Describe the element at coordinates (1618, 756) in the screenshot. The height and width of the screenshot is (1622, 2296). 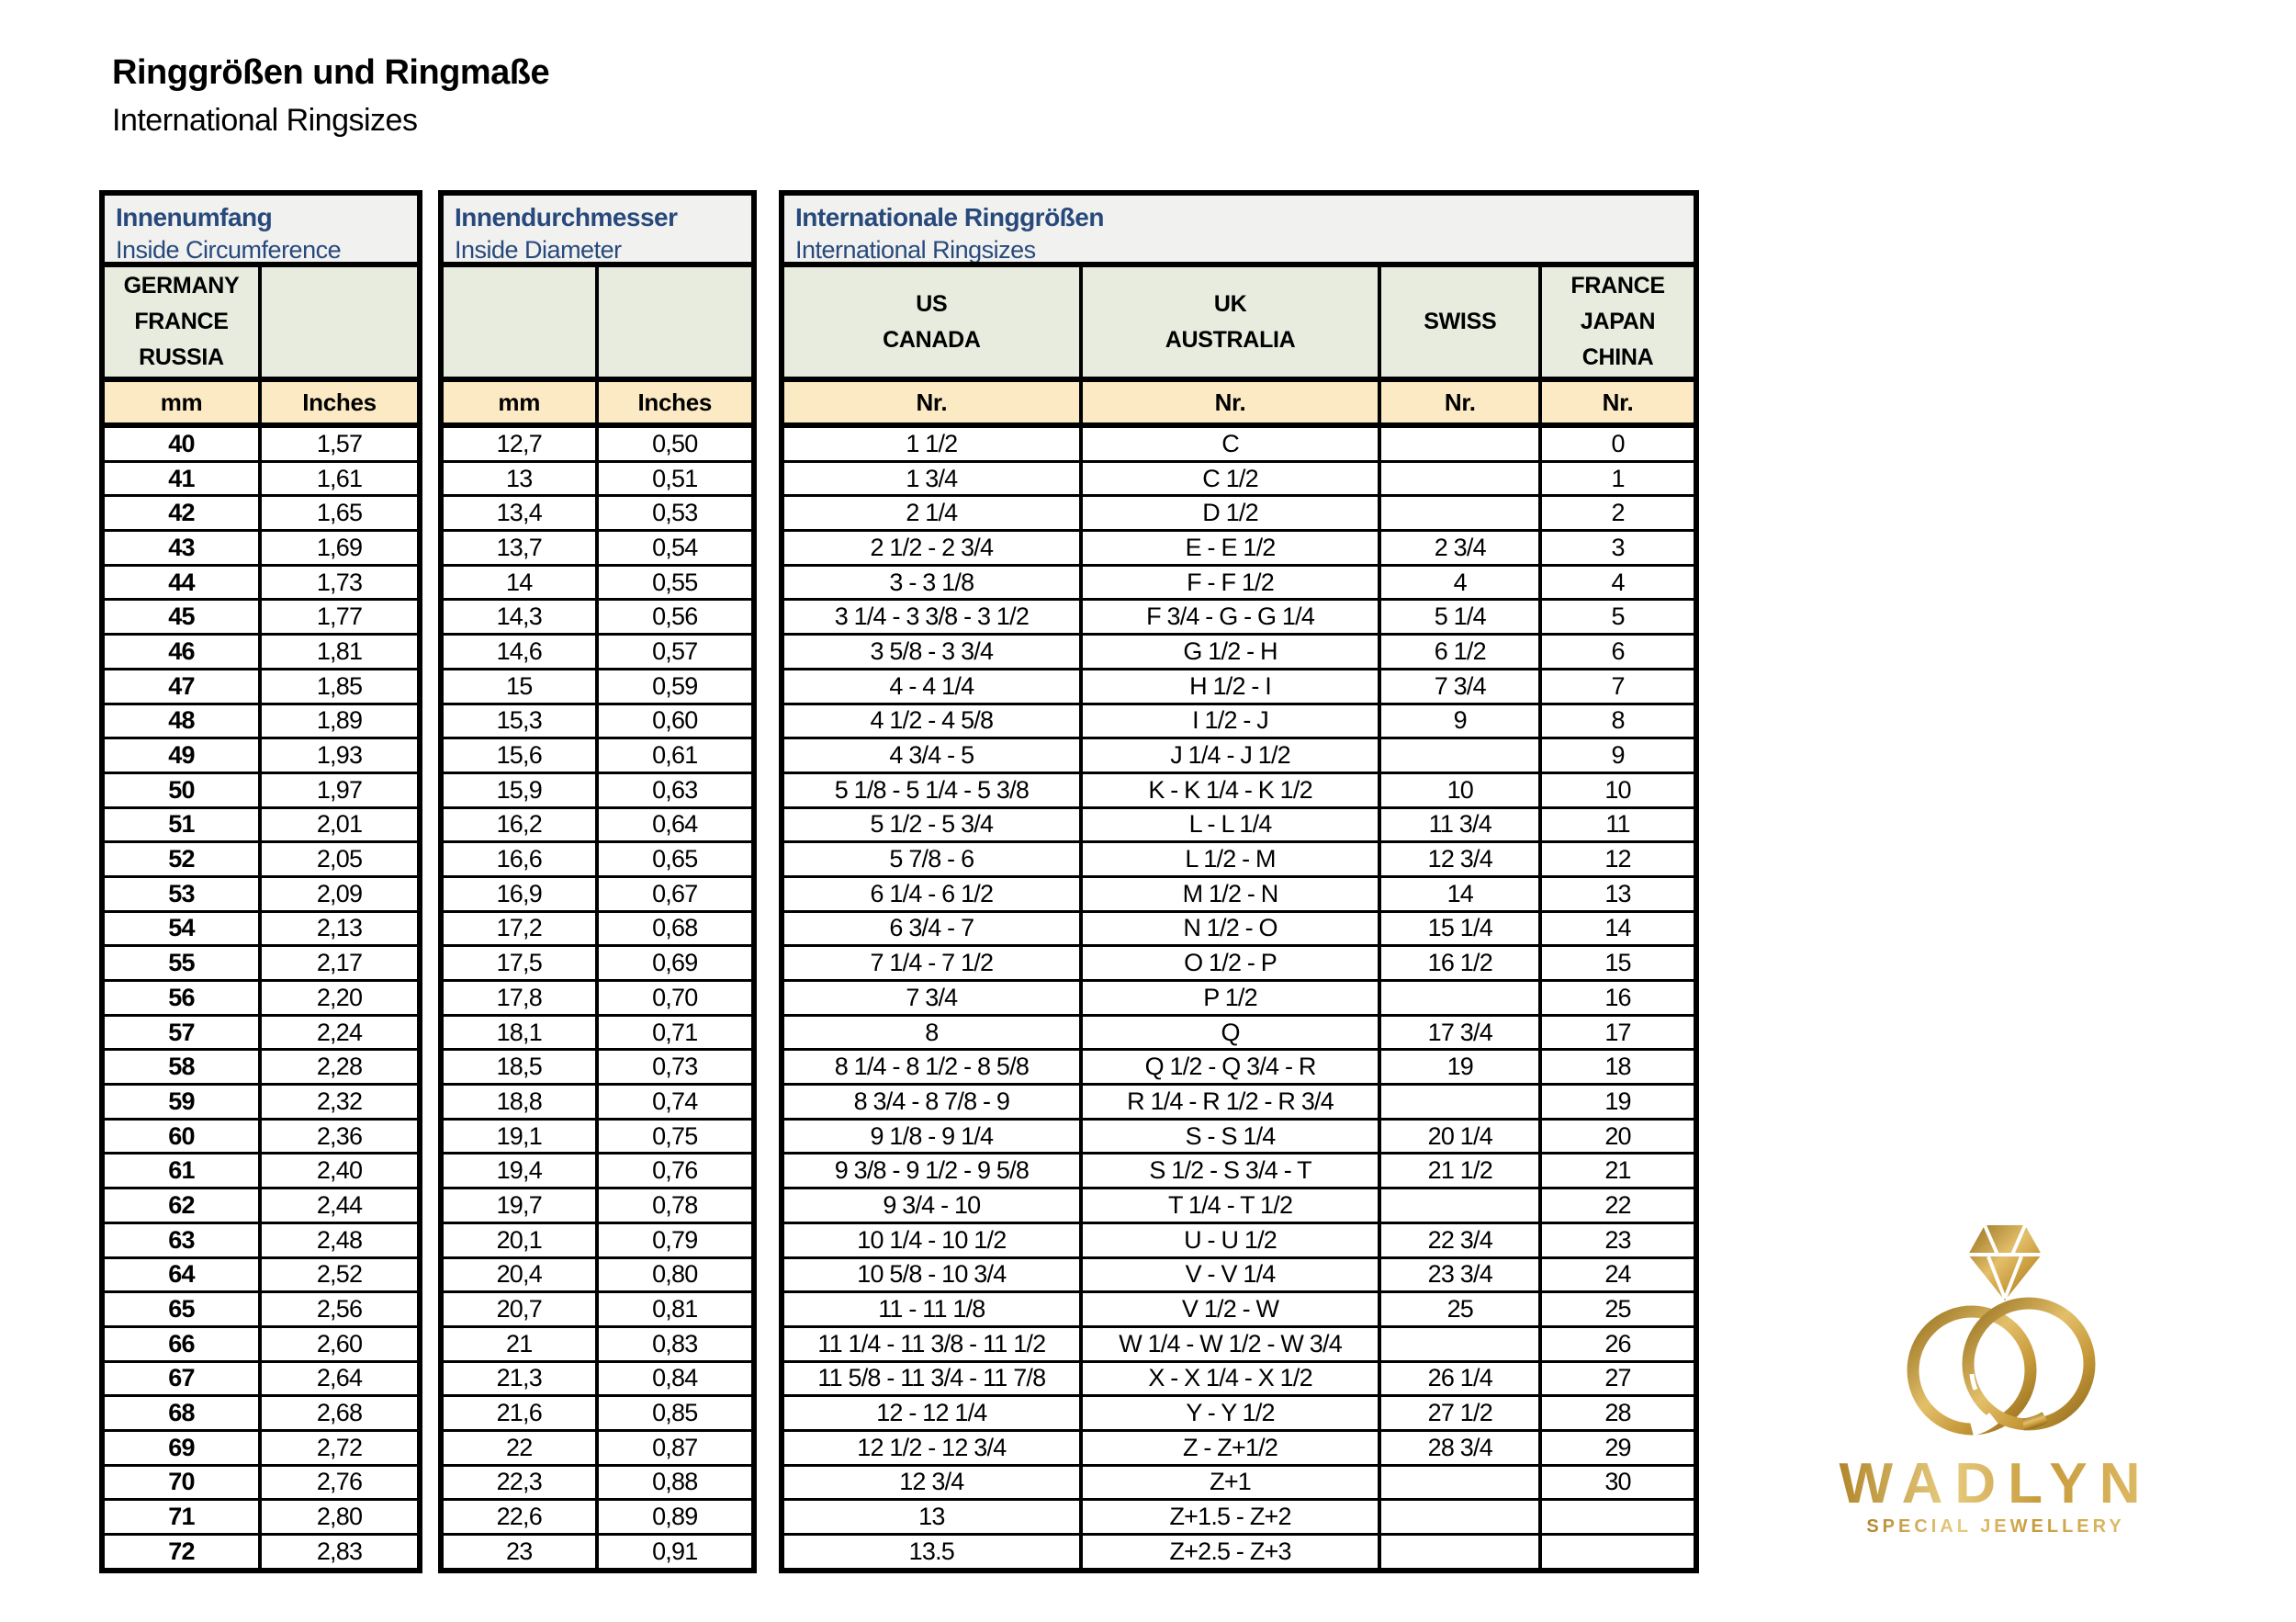
I see `table-cell: 9` at that location.